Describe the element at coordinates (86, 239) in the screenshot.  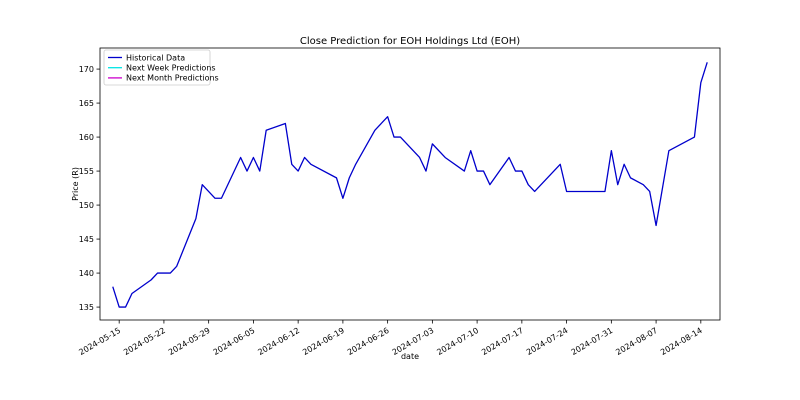
I see `y-tick-label: 145` at that location.